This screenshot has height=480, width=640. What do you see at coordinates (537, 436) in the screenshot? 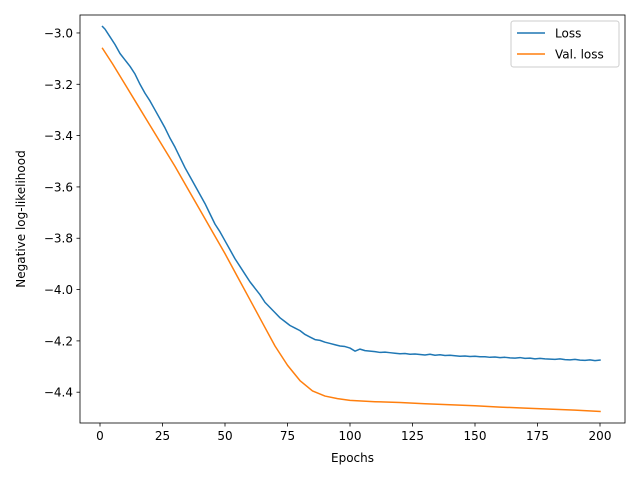
I see `x-tick-label: 175` at bounding box center [537, 436].